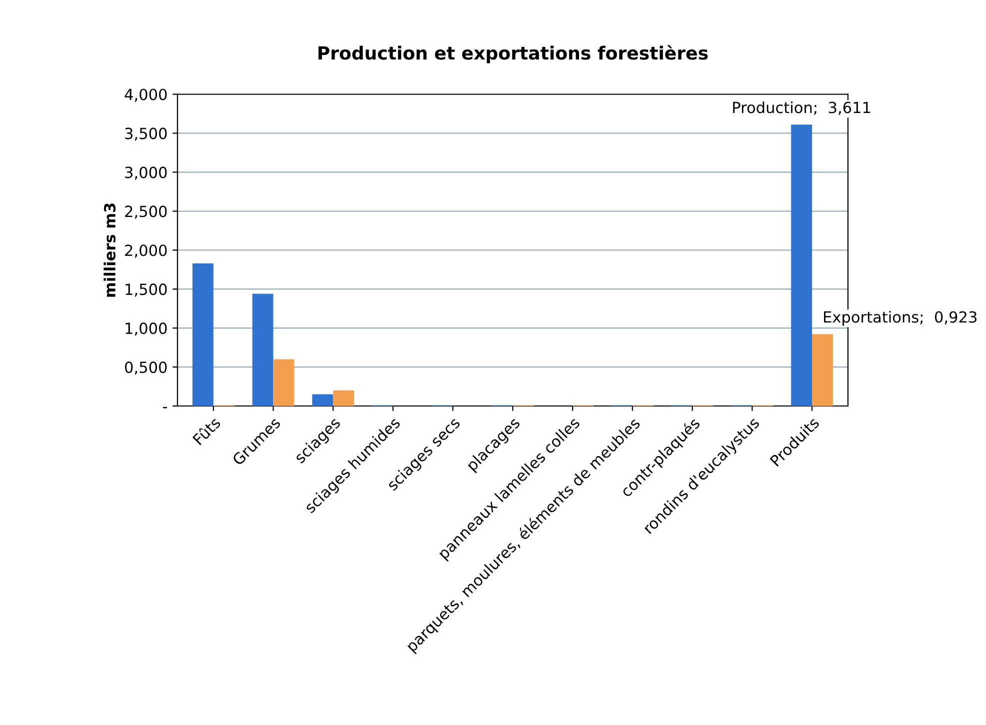  I want to click on y-tick-label: 3,500, so click(146, 134).